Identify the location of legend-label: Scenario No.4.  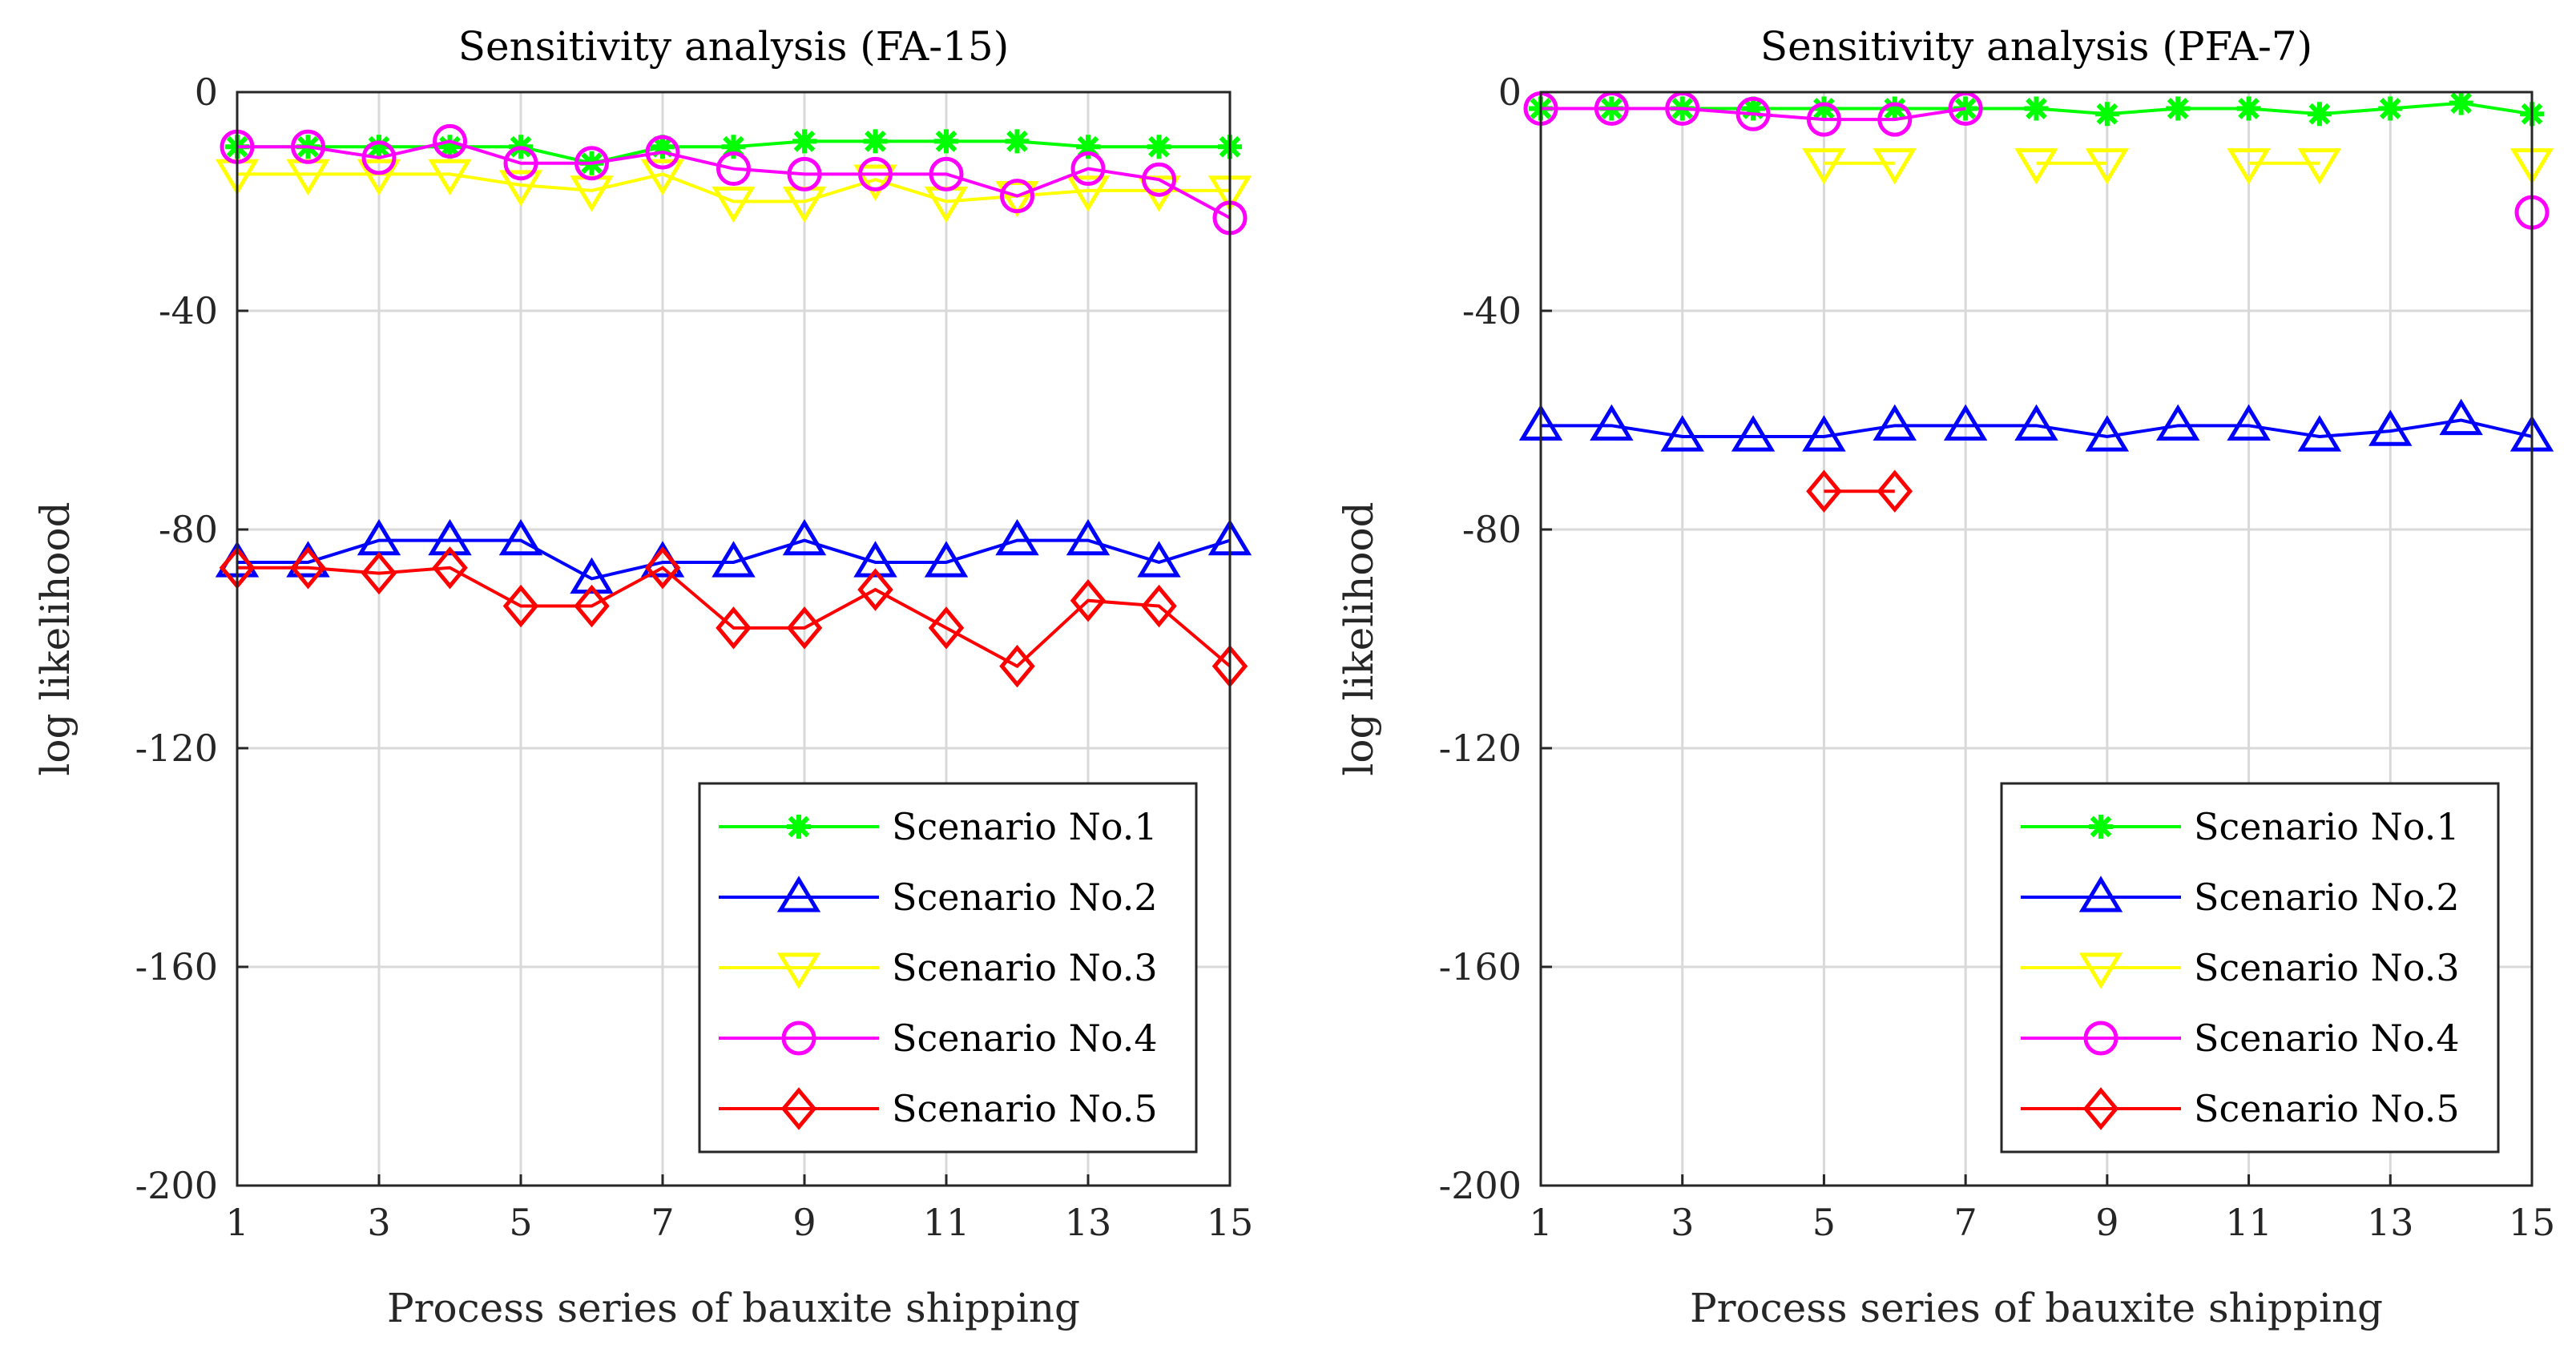
(1025, 1038).